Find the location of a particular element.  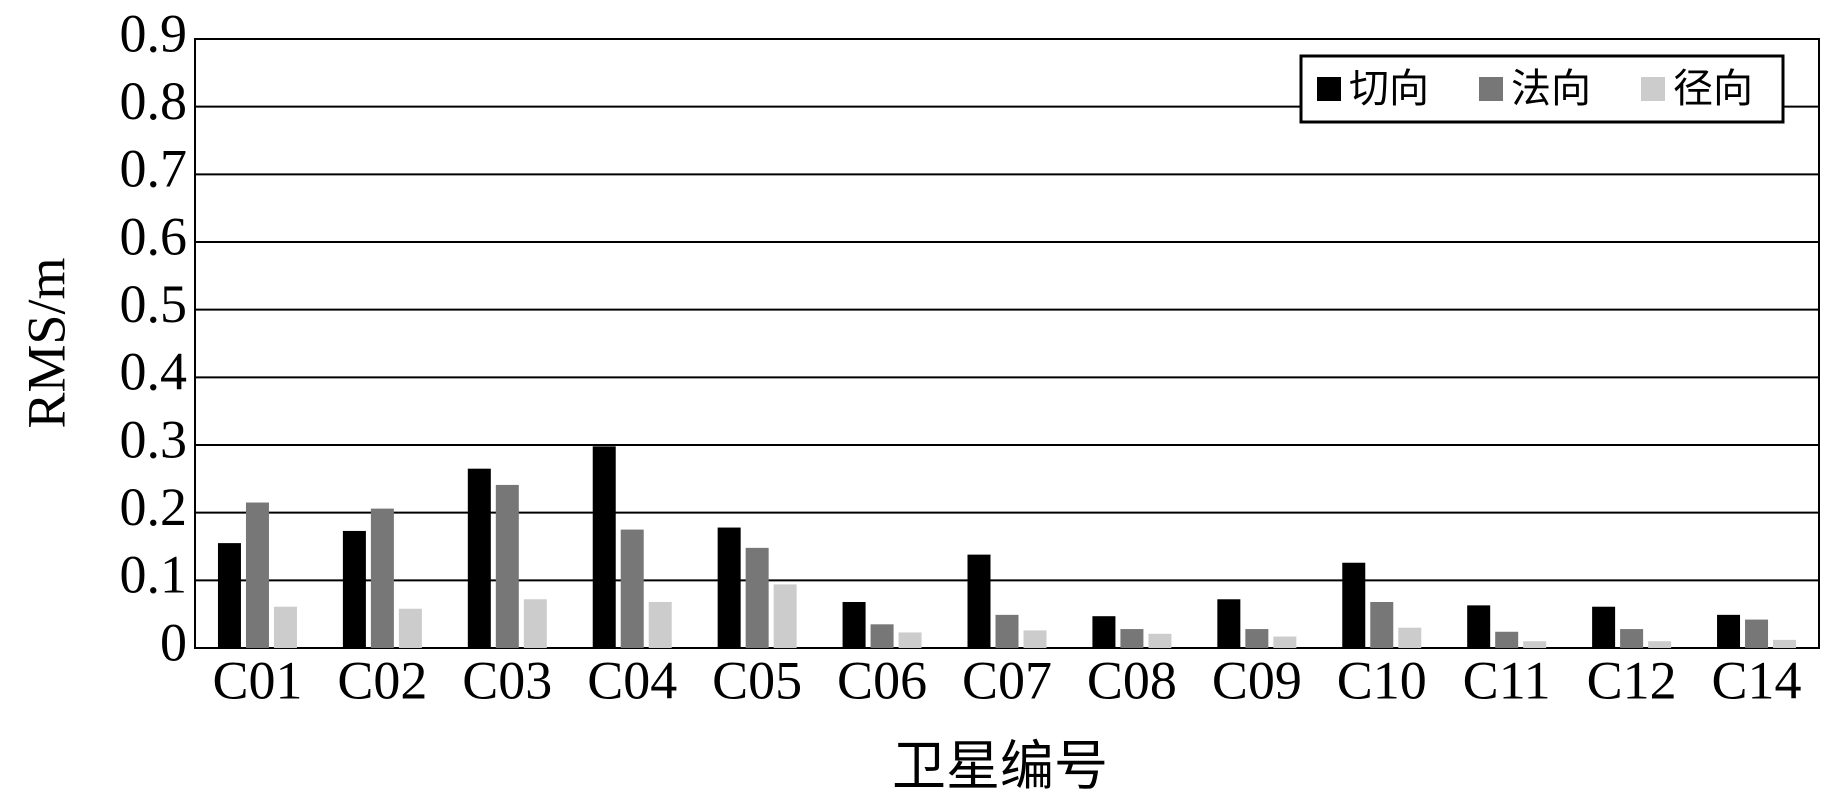

x-tick-label: C10 is located at coordinates (1382, 680).